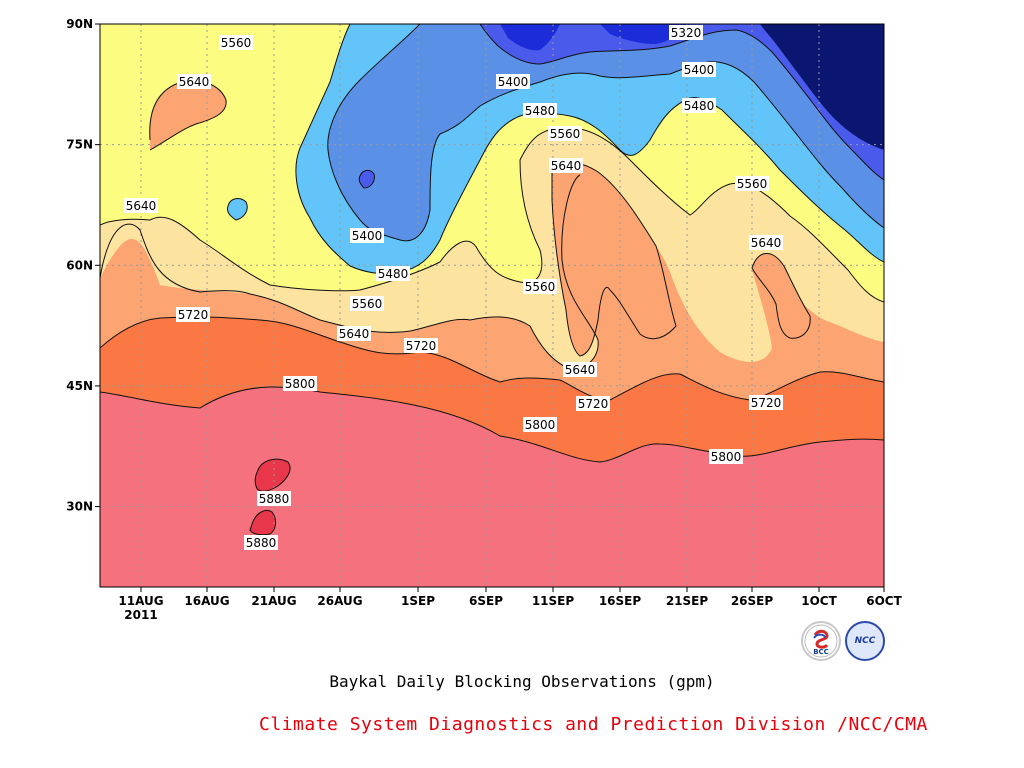 The image size is (1024, 768). What do you see at coordinates (79, 24) in the screenshot?
I see `y-tick-label: 90N` at bounding box center [79, 24].